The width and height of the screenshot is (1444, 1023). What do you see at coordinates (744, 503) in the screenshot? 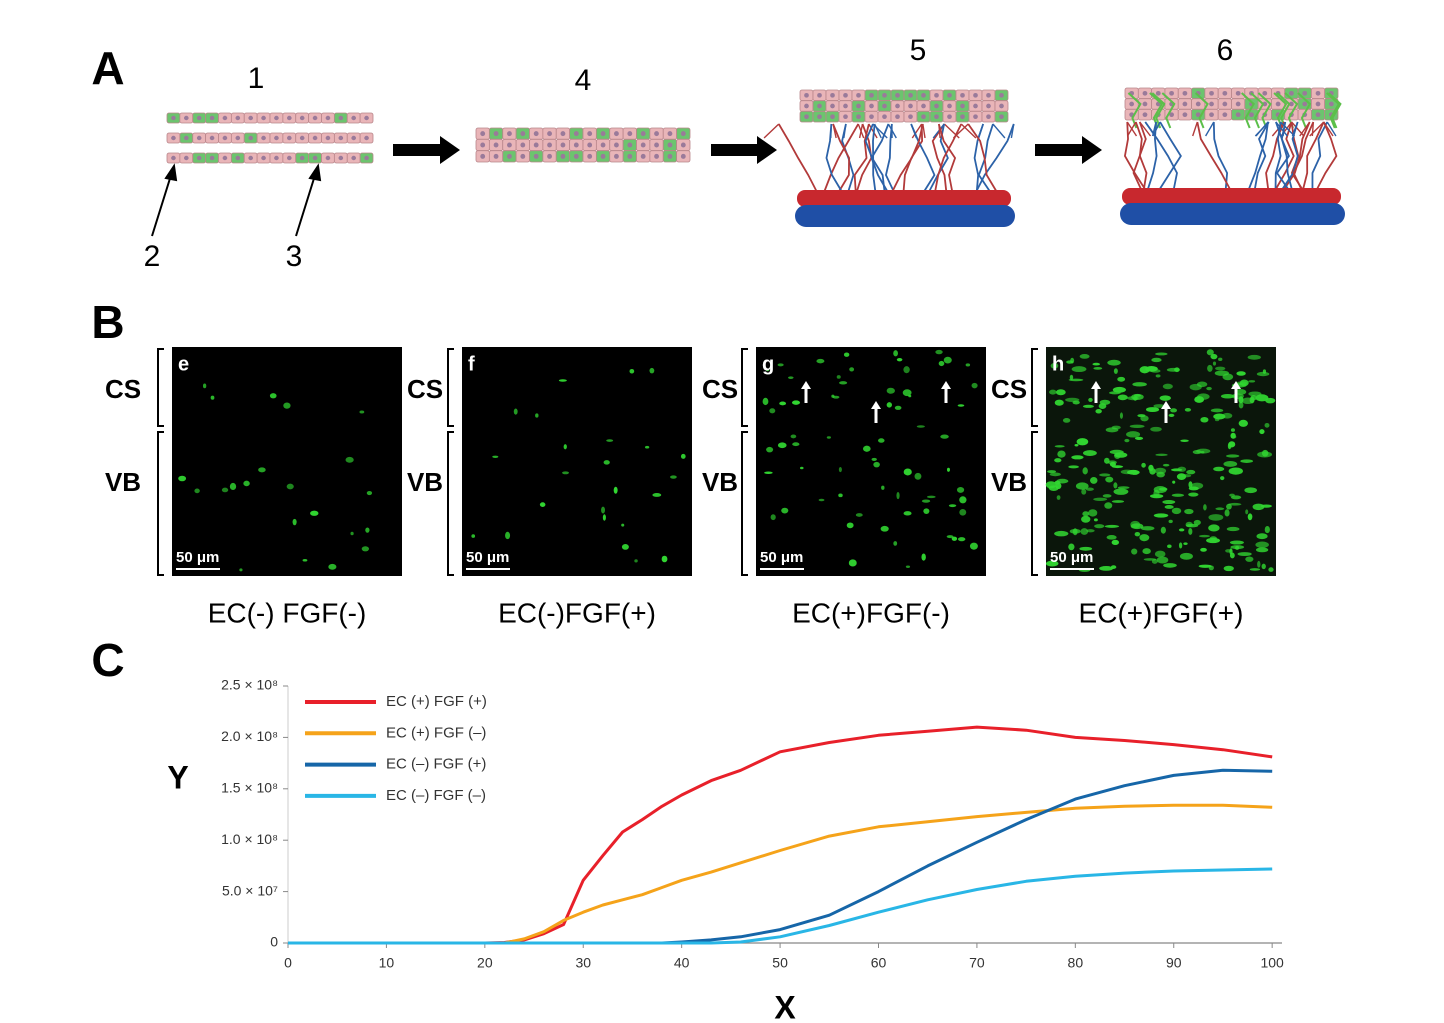
I see `bracket` at bounding box center [744, 503].